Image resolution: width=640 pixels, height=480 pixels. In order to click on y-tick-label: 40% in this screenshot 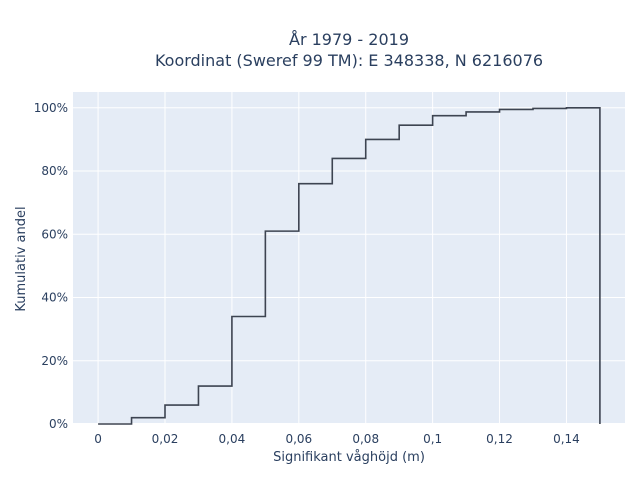, I will do `click(54, 298)`.